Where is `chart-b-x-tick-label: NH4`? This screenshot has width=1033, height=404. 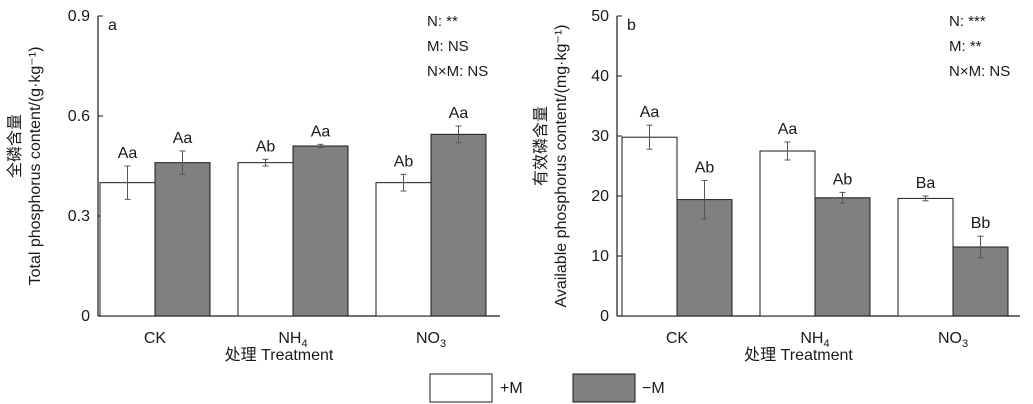
chart-b-x-tick-label: NH4 is located at coordinates (814, 340).